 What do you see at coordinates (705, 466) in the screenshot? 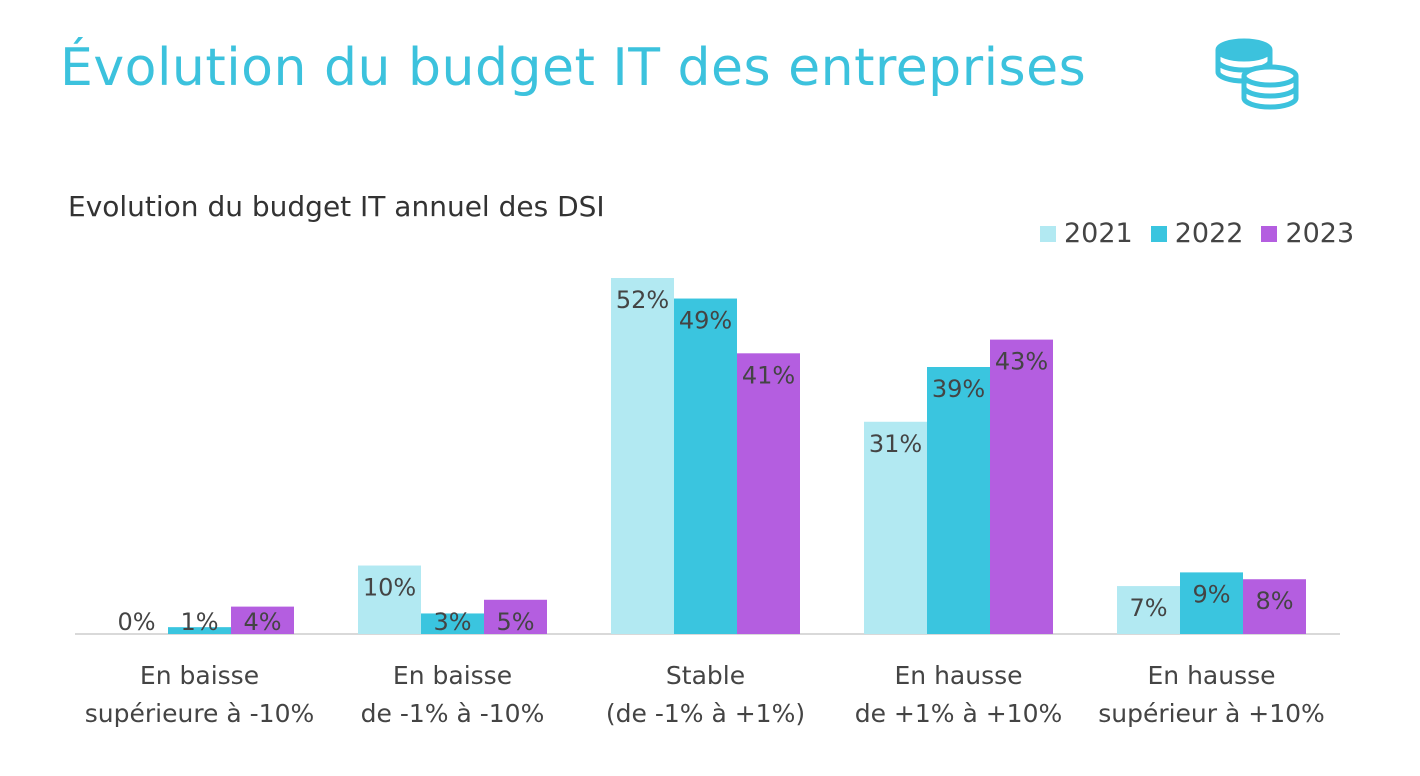
I see `bar-2022-cat2` at bounding box center [705, 466].